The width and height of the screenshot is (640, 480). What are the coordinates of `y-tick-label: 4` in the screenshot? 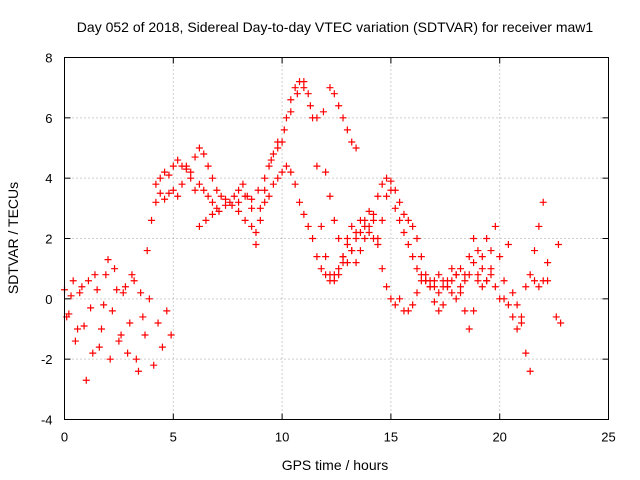 It's located at (48, 178).